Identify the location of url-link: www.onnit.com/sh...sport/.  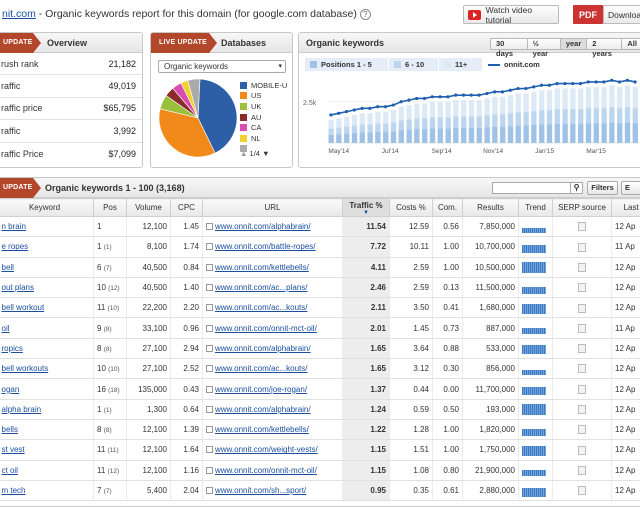
(260, 490).